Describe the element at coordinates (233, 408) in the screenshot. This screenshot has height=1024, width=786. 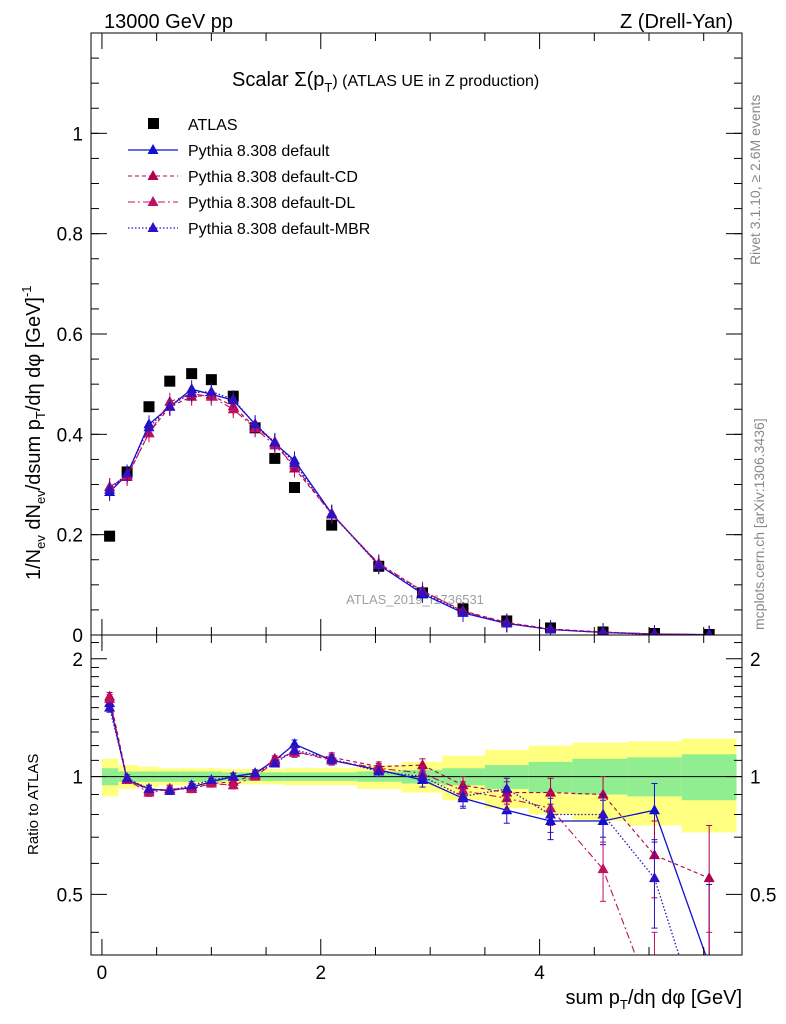
I see `mc-point-dl` at that location.